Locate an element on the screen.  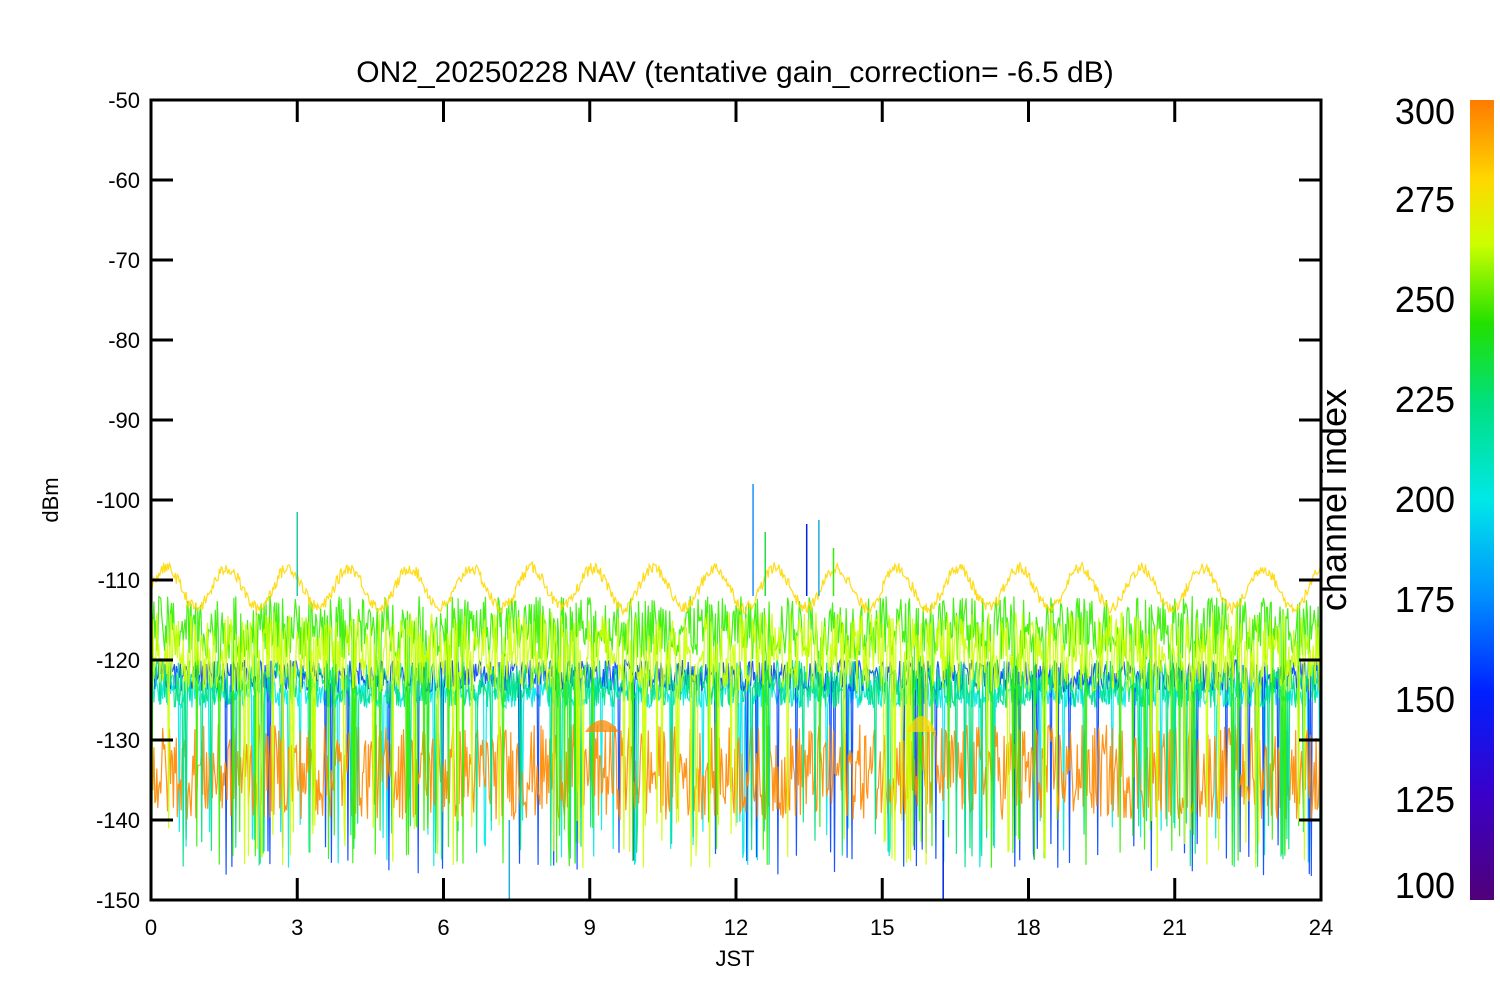
x-tick-label: 12 is located at coordinates (736, 927).